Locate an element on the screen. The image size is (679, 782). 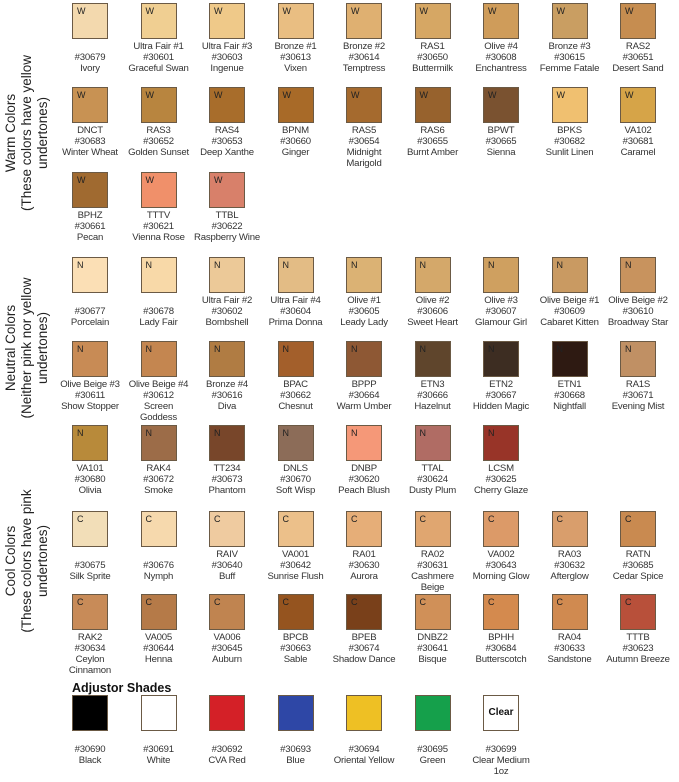
swatch-item: C BPCB #30663 Sable is located at coordinates (296, 629).